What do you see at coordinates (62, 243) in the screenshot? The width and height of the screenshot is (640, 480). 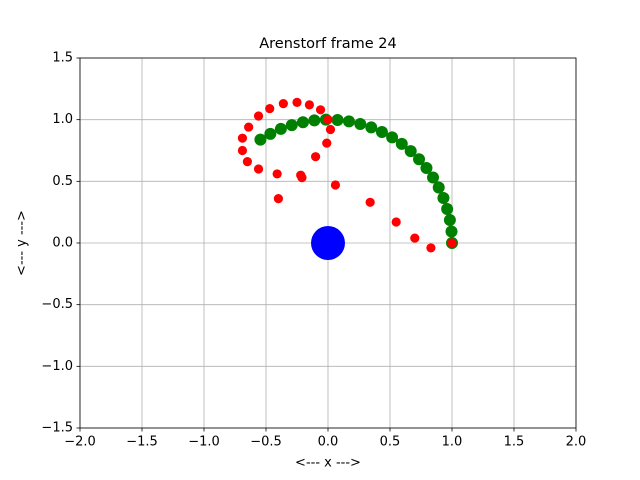 I see `y-tick-label: 0.0` at bounding box center [62, 243].